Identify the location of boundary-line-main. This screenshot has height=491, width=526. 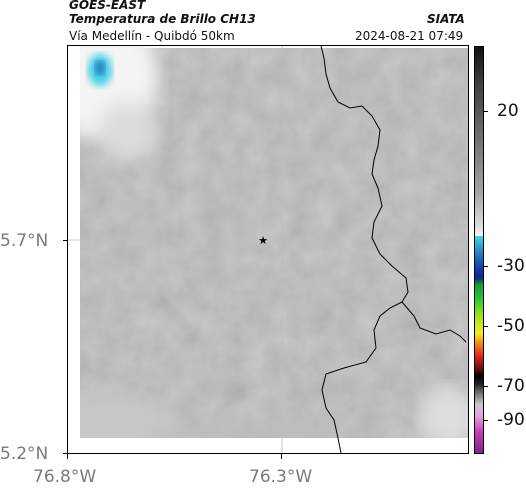
(364, 249).